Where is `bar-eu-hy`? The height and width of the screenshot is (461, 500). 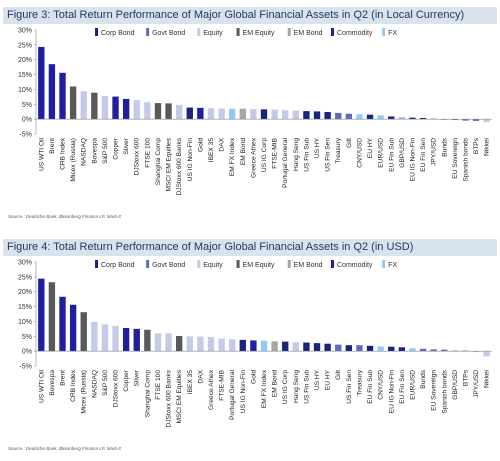
bar-eu-hy is located at coordinates (327, 347).